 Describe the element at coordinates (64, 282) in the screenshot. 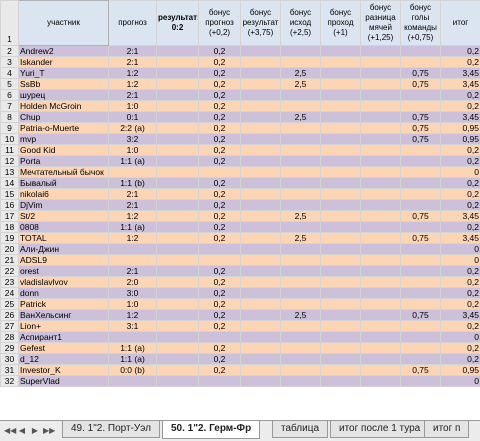

I see `cell-participant: vladislavlvov` at that location.